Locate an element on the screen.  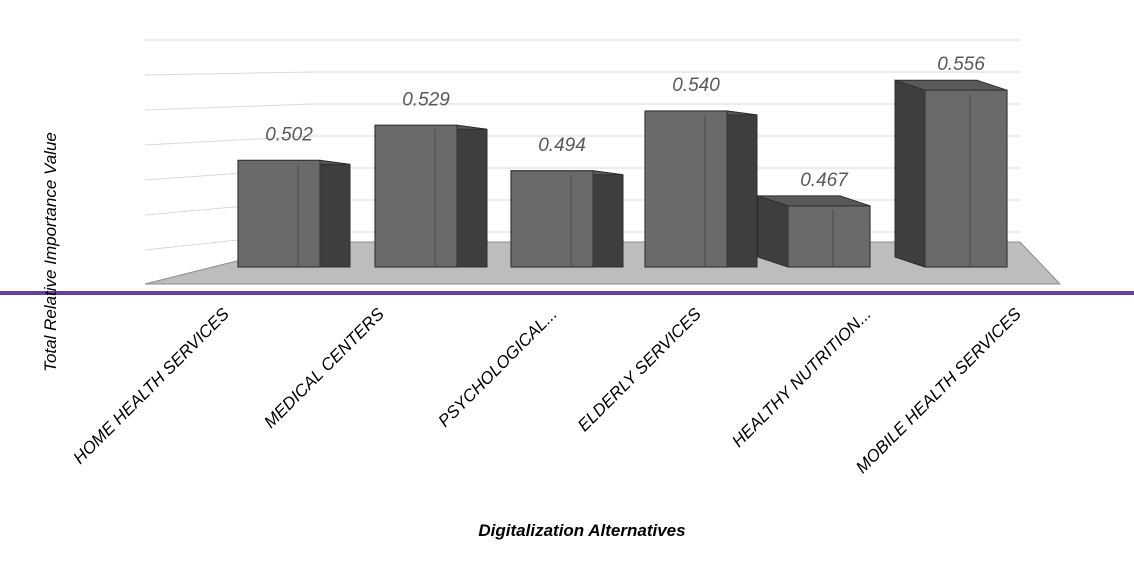
x-axis-title: Digitalization Alternatives is located at coordinates (581, 530).